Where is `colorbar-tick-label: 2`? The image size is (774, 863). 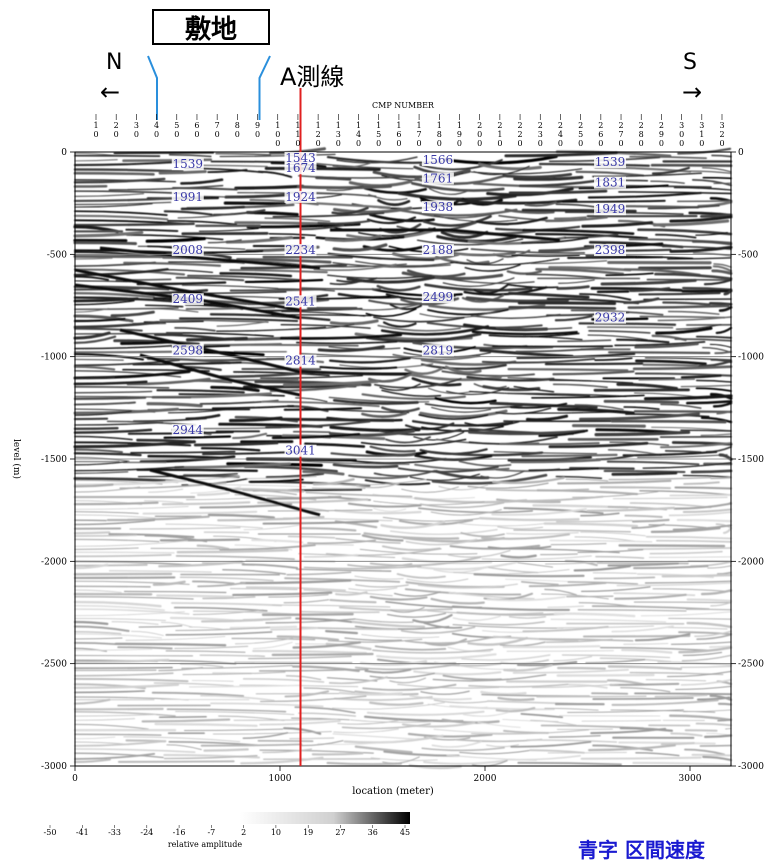
colorbar-tick-label: 2 is located at coordinates (243, 832).